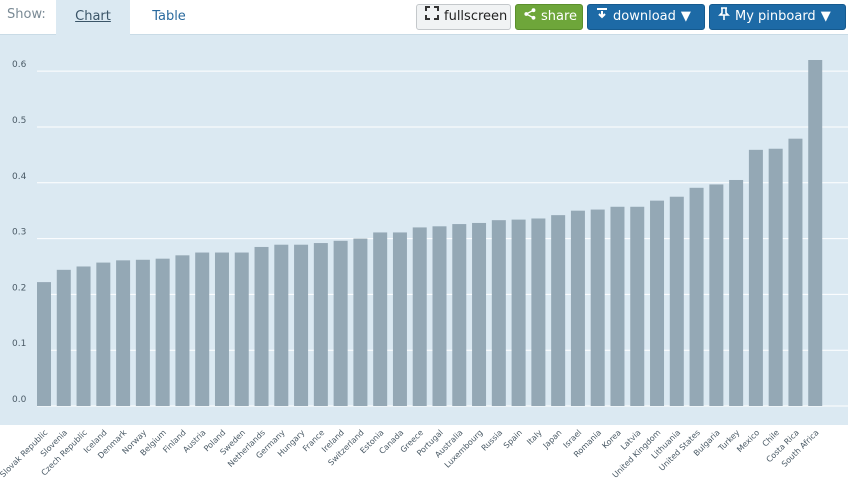 The image size is (848, 480). What do you see at coordinates (492, 440) in the screenshot?
I see `x-tick-label: Russia` at bounding box center [492, 440].